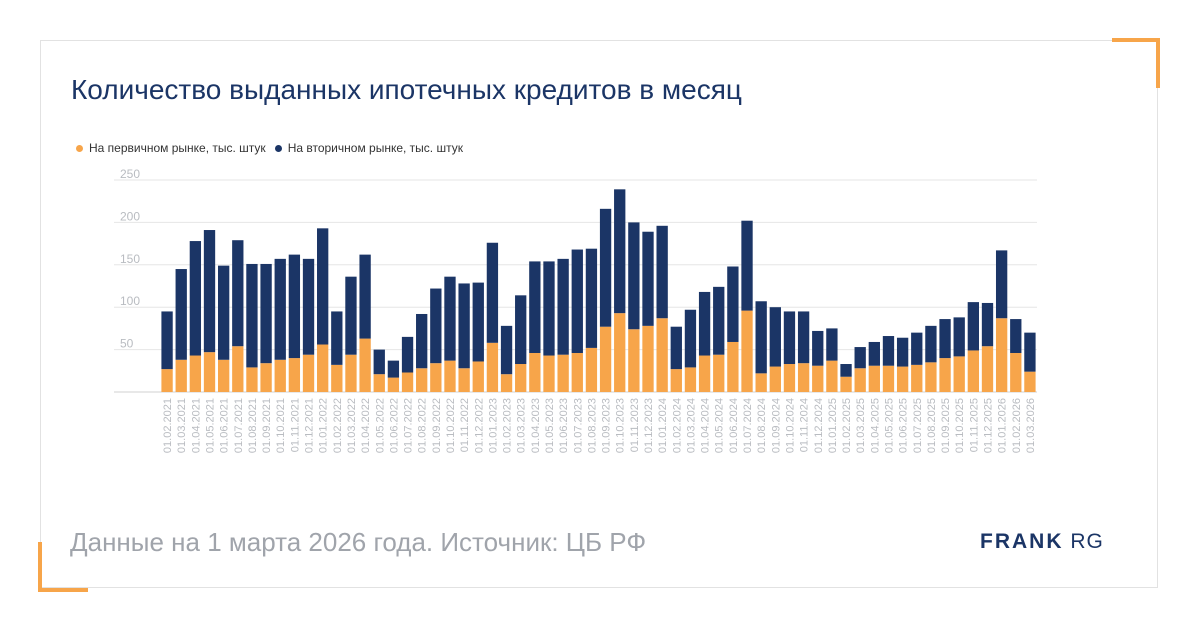  What do you see at coordinates (790, 425) in the screenshot?
I see `x-tick-label: 01.10.2024` at bounding box center [790, 425].